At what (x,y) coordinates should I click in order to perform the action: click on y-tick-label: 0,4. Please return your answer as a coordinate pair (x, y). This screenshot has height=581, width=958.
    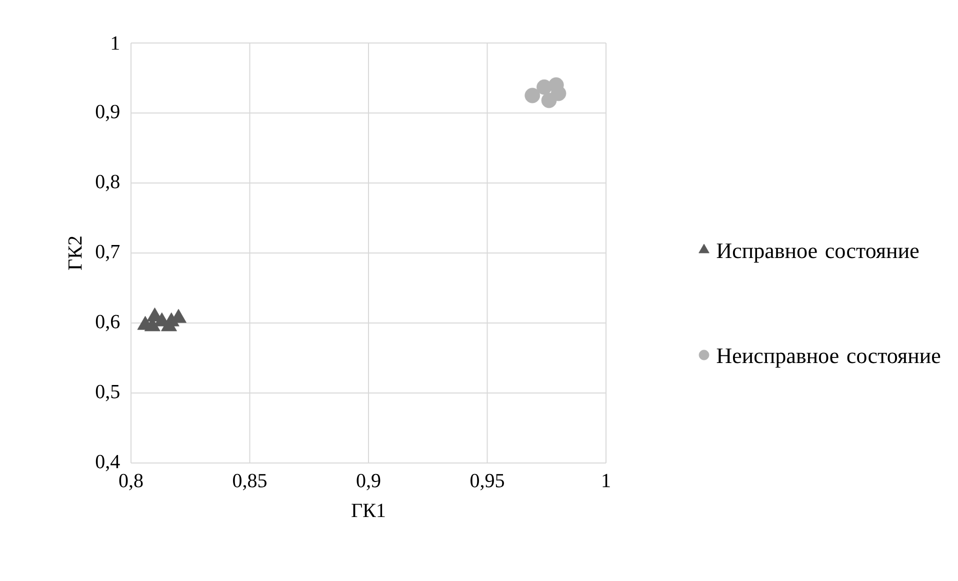
    Looking at the image, I should click on (108, 463).